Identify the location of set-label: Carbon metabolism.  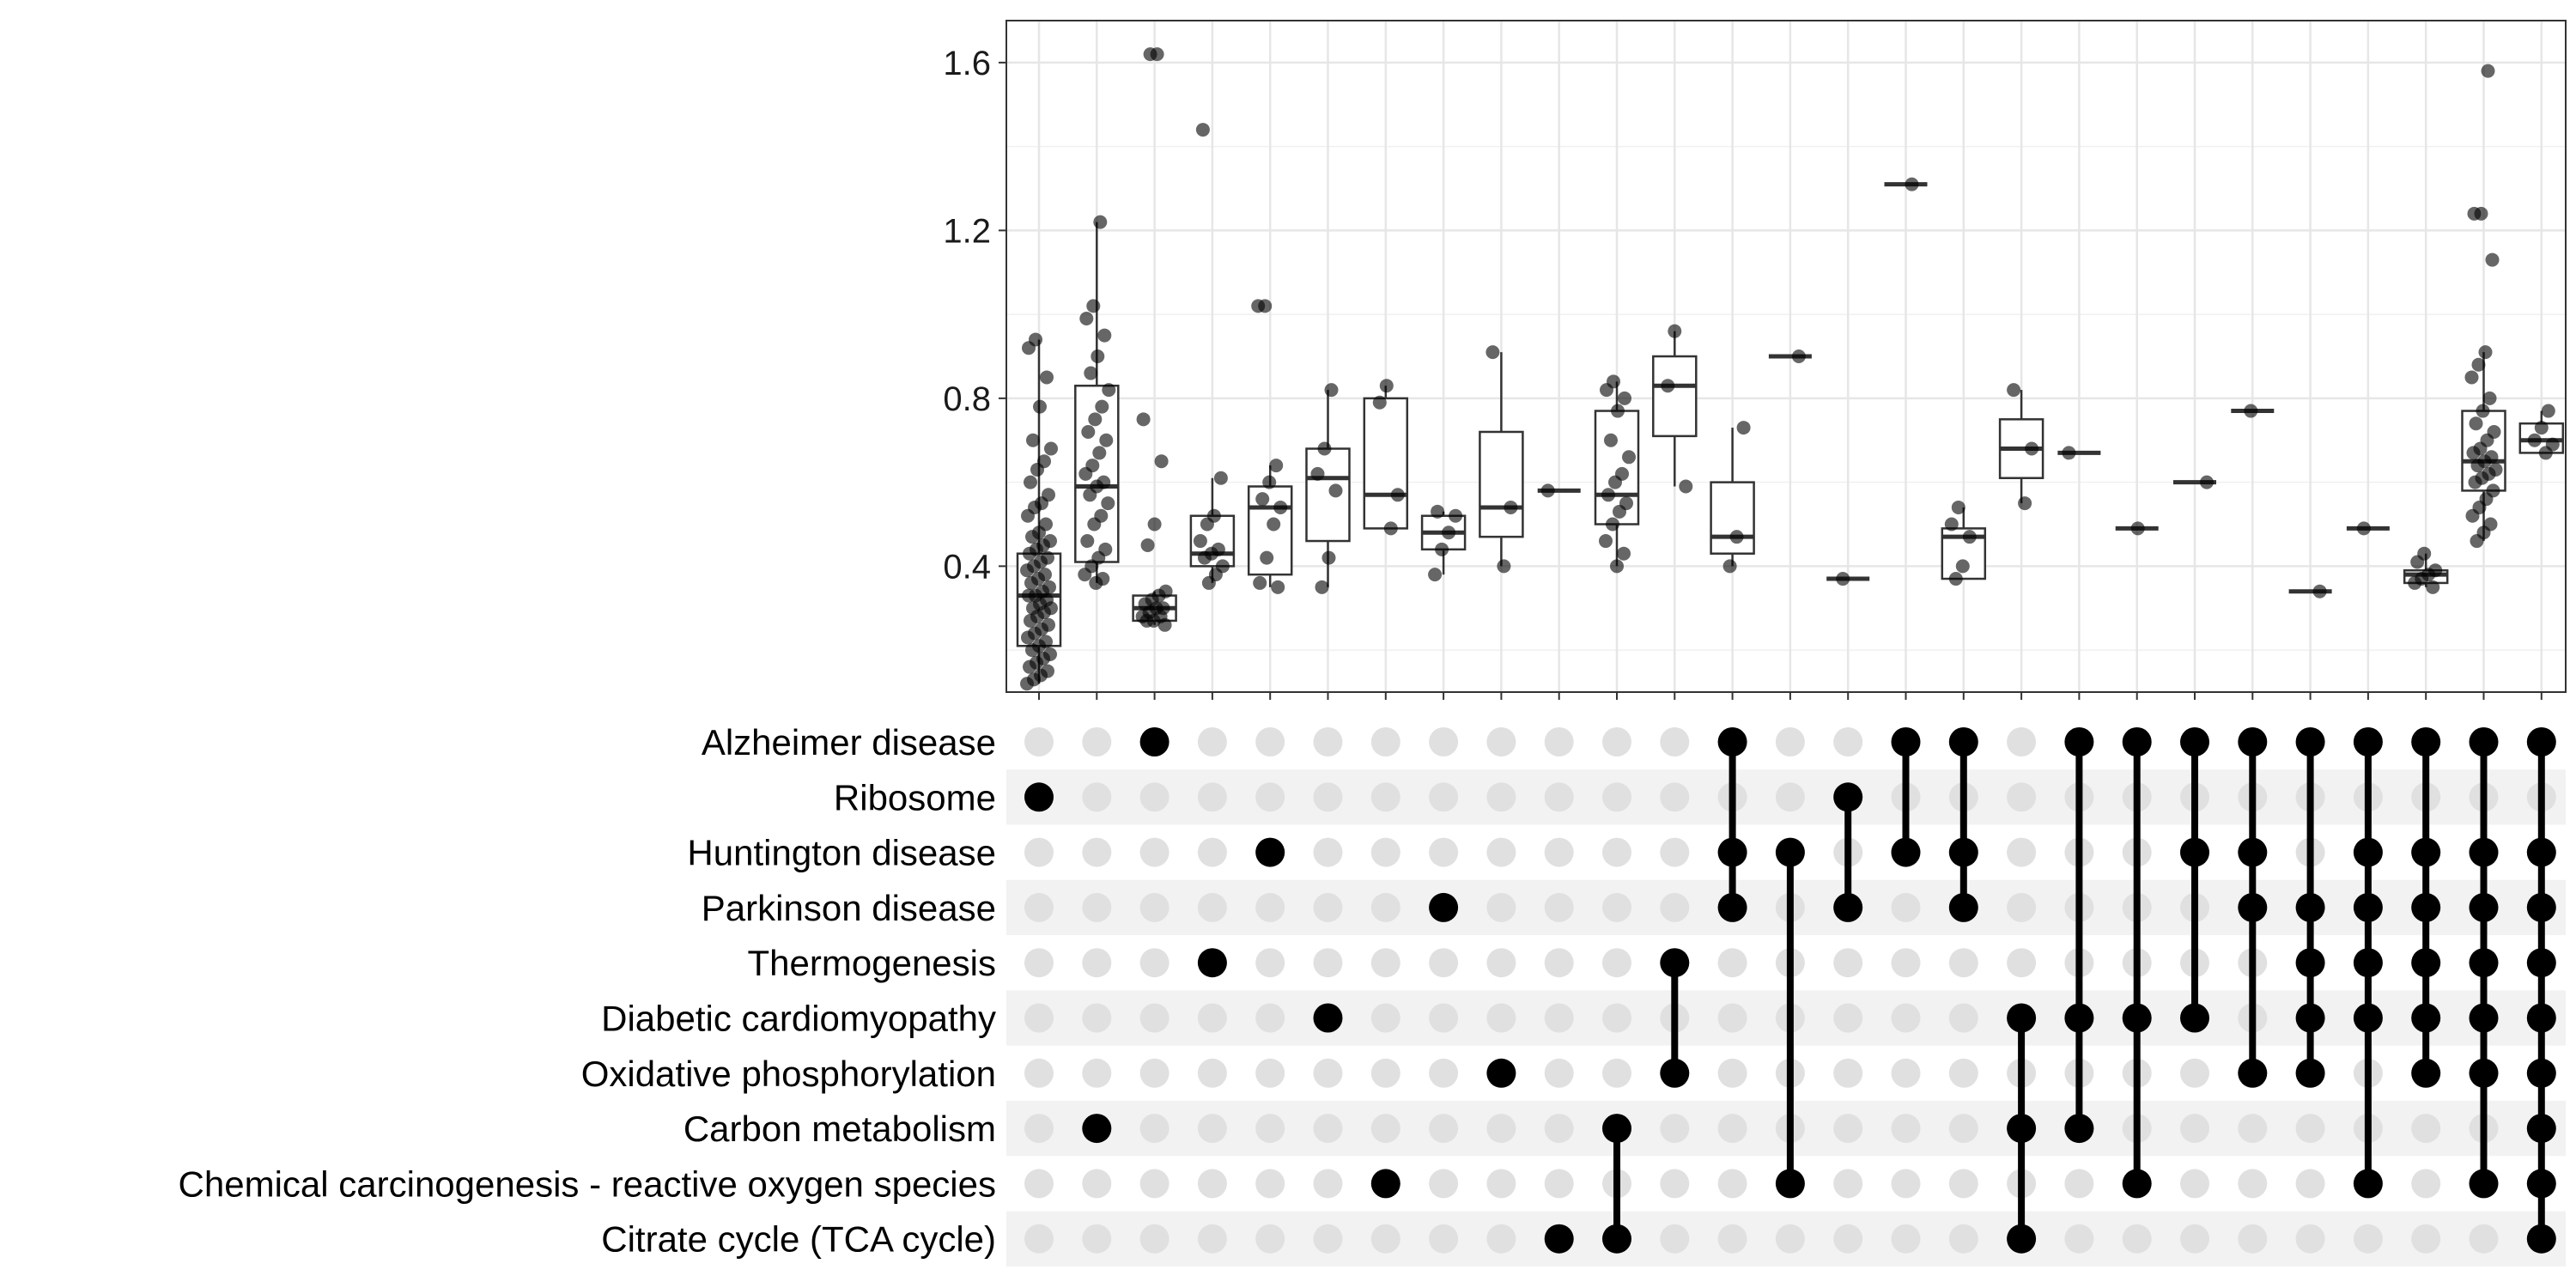
(839, 1129).